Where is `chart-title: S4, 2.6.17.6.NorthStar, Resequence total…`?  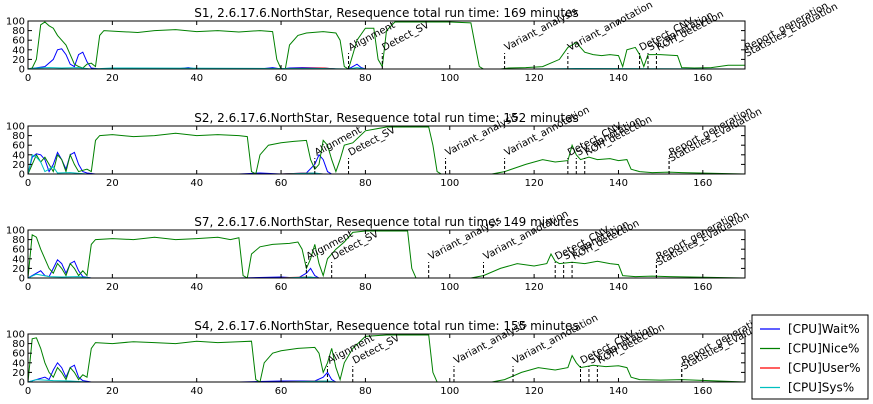 chart-title: S4, 2.6.17.6.NorthStar, Resequence total… is located at coordinates (386, 326).